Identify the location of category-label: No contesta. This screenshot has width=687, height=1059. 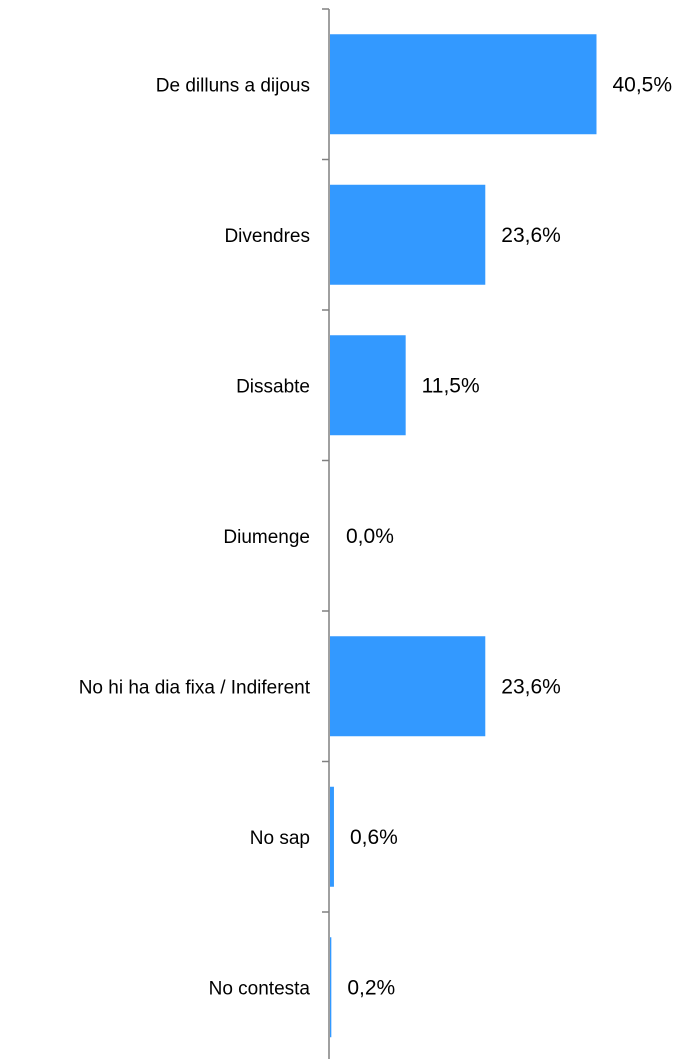
(260, 988).